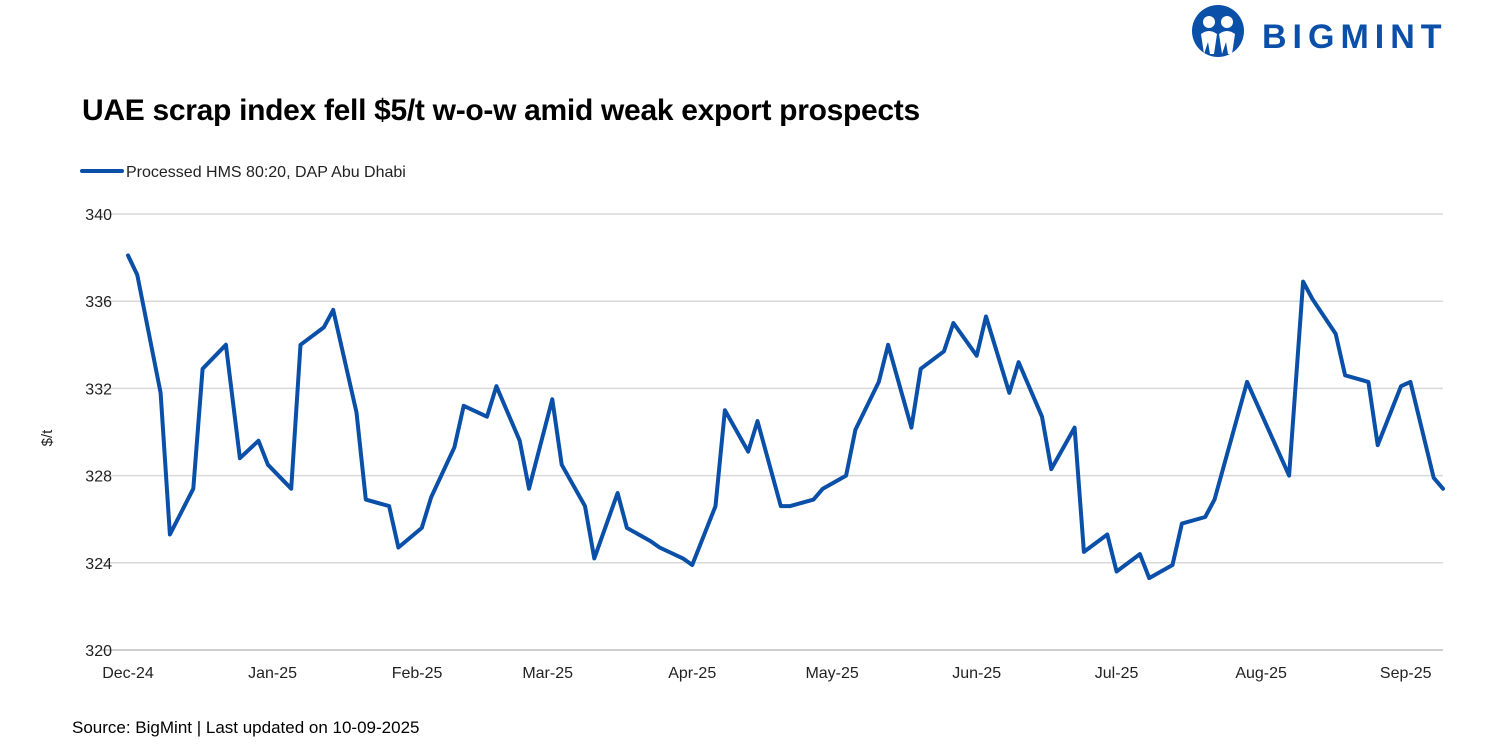 This screenshot has width=1500, height=750. Describe the element at coordinates (547, 673) in the screenshot. I see `x-tick-label: Mar-25` at that location.